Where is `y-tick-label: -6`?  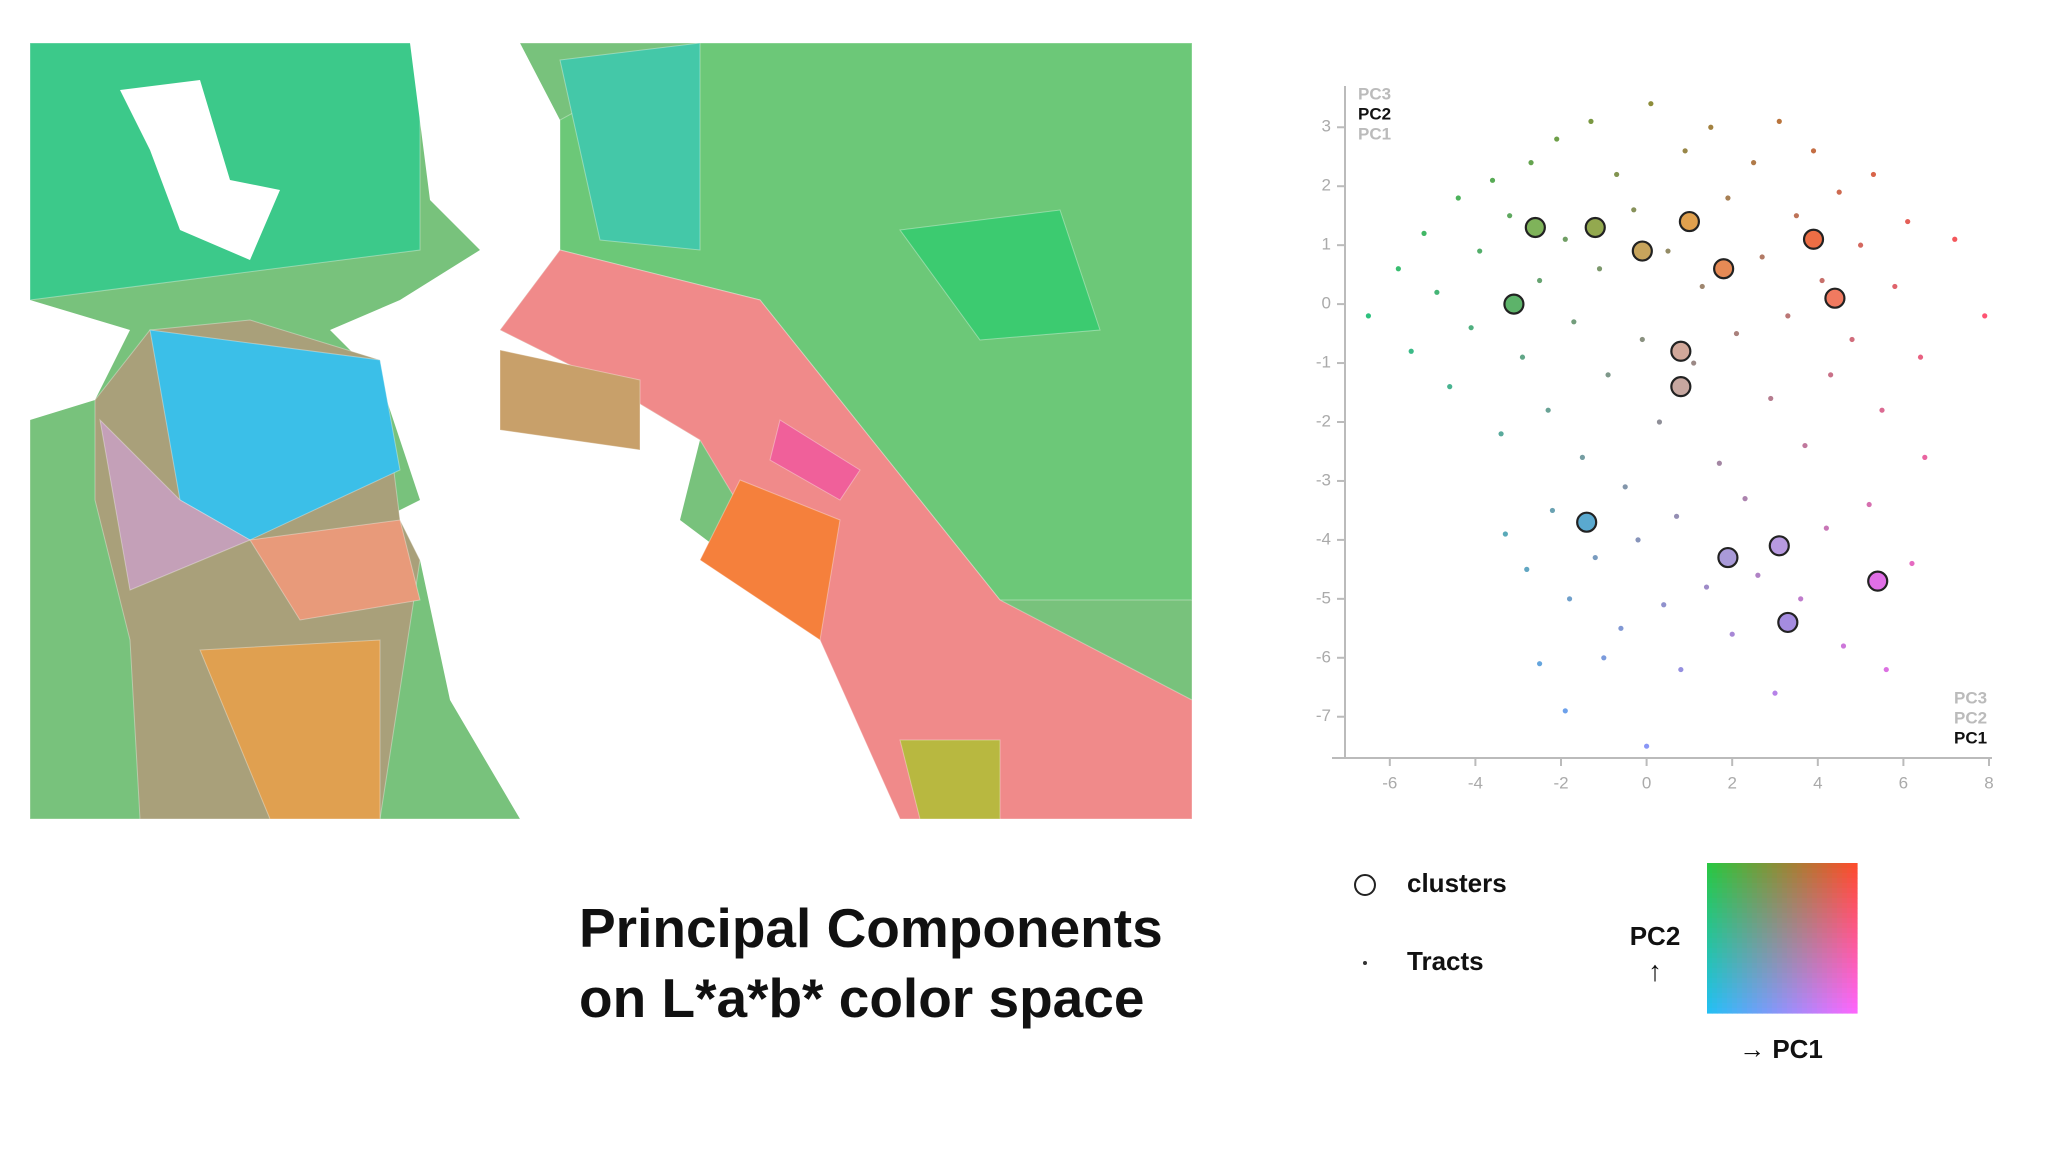
y-tick-label: -6 is located at coordinates (1323, 656).